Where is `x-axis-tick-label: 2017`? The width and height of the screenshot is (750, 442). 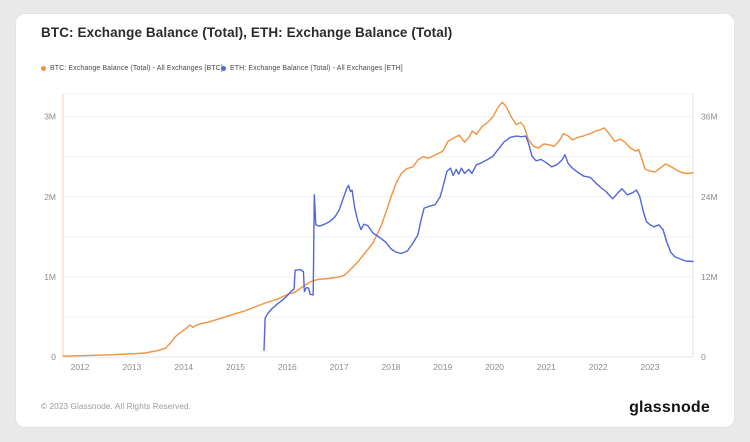 x-axis-tick-label: 2017 is located at coordinates (339, 367).